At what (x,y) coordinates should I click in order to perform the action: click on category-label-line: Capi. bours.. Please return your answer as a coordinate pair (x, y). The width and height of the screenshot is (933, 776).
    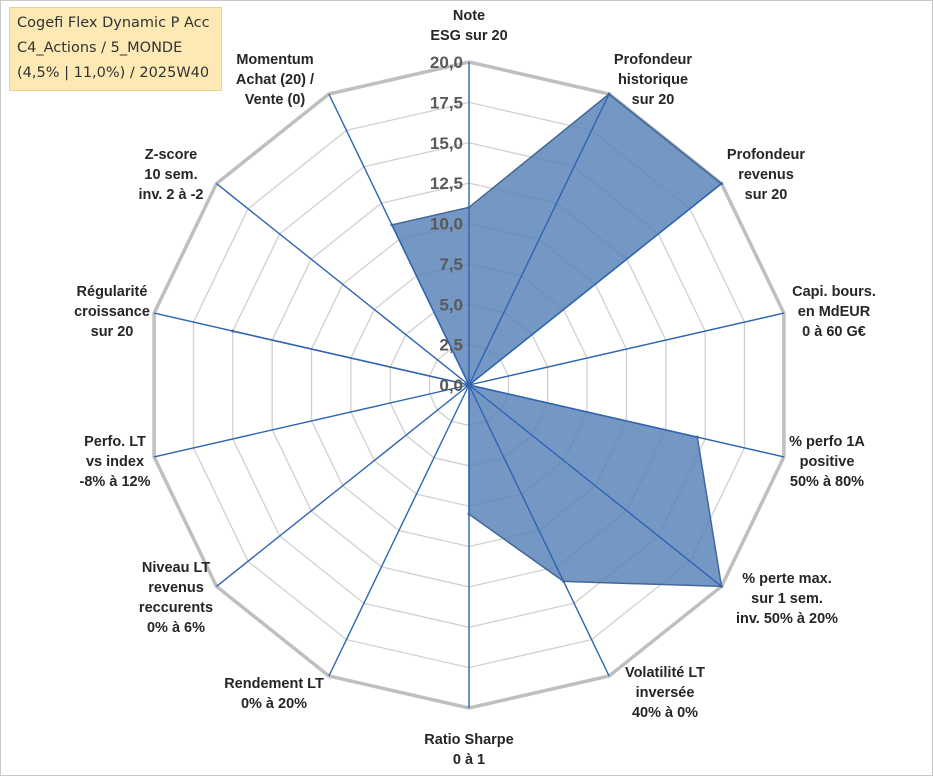
    Looking at the image, I should click on (834, 292).